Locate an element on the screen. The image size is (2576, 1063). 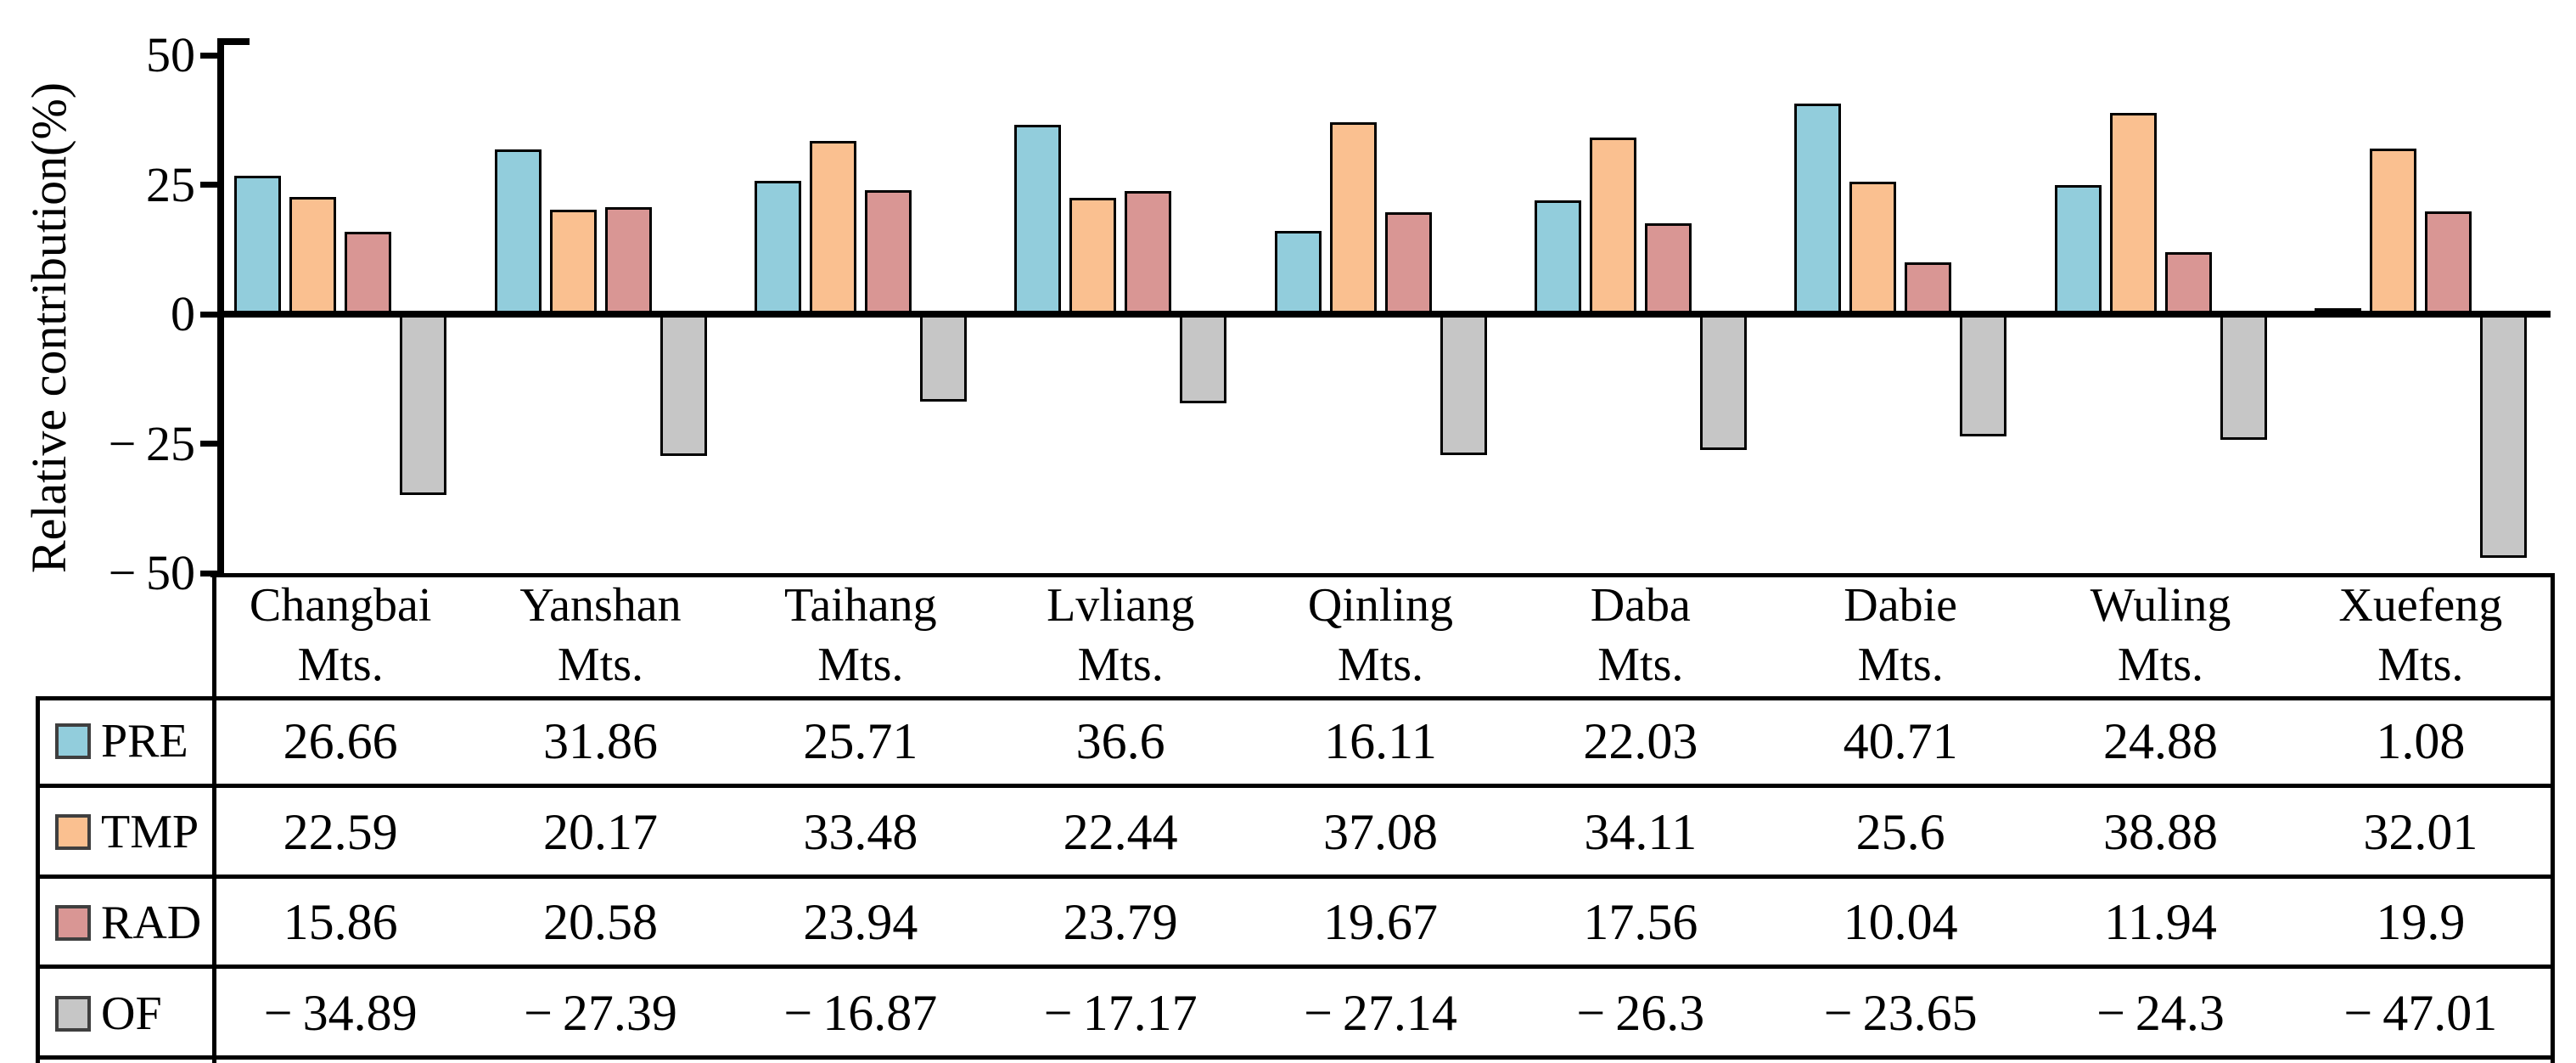
value-cell-of-1: − 27.39 is located at coordinates (600, 1013).